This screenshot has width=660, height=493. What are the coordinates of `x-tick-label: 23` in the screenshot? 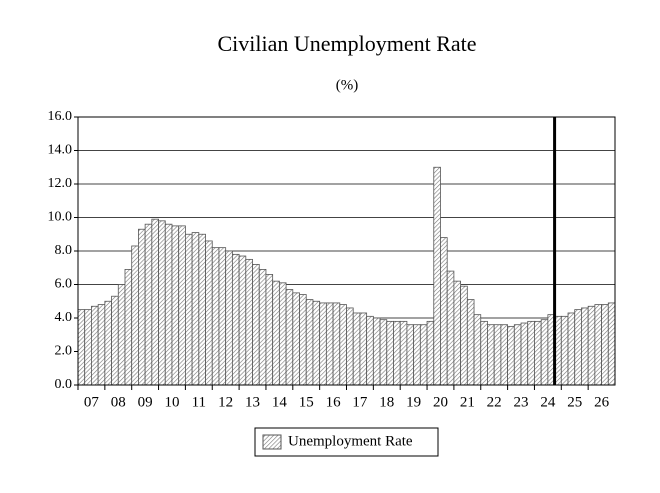 It's located at (521, 402).